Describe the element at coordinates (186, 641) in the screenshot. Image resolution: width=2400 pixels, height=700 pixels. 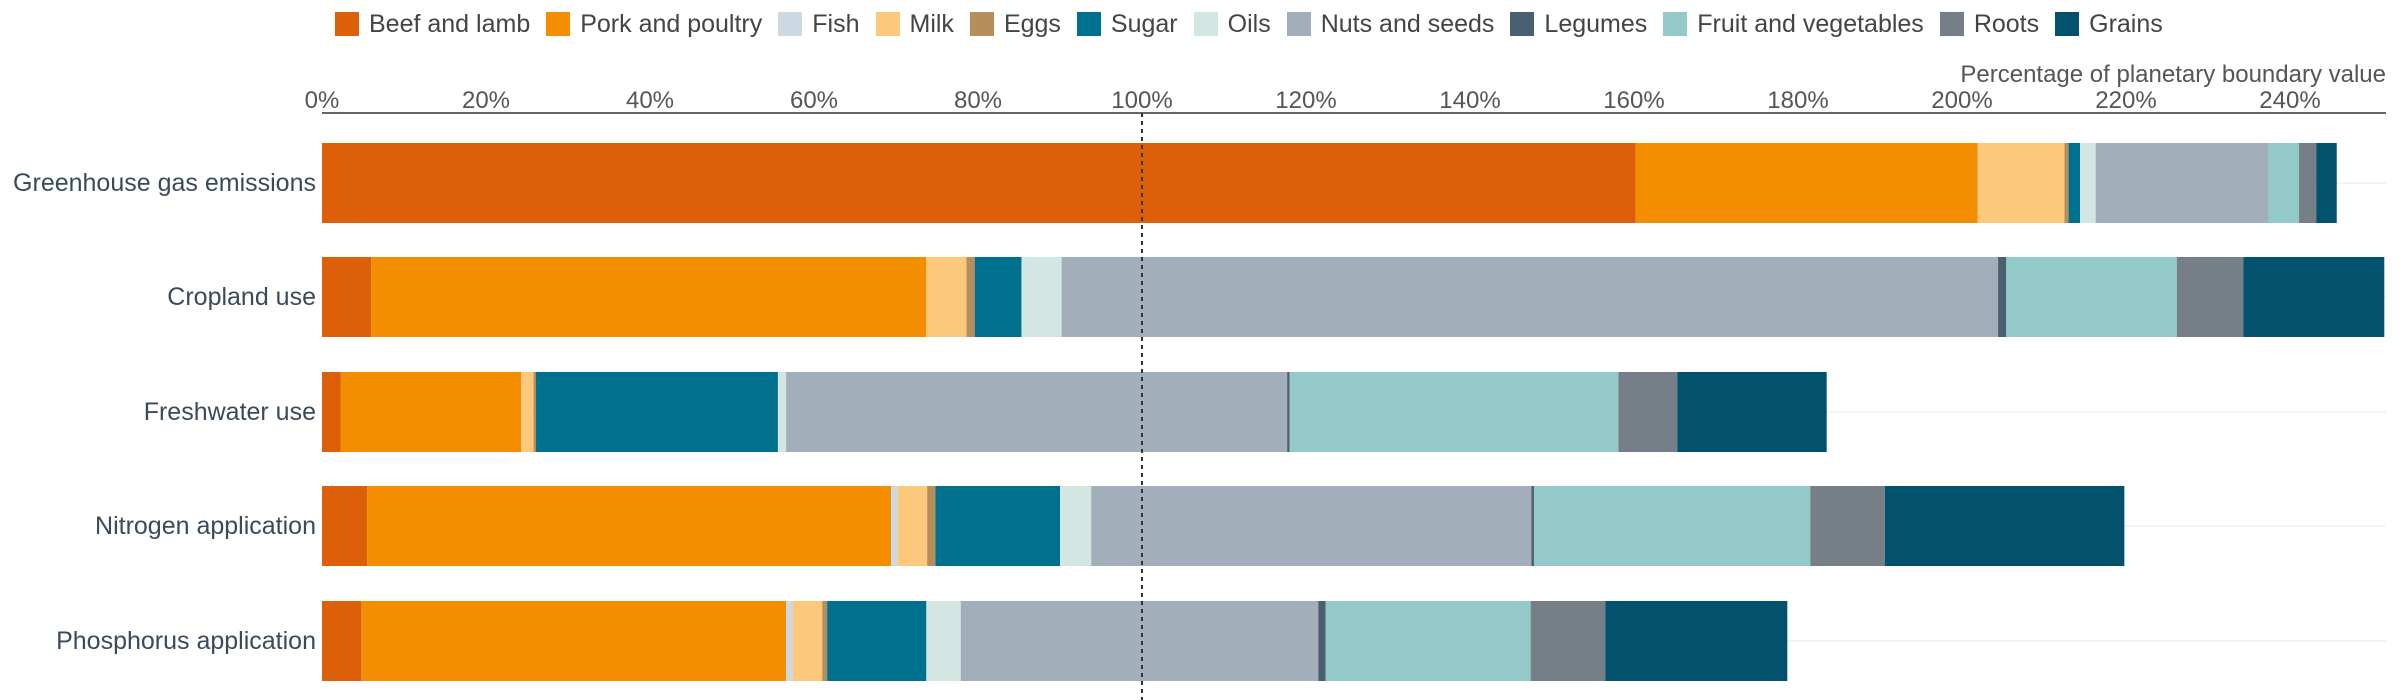
I see `category-label: Phosphorus application` at that location.